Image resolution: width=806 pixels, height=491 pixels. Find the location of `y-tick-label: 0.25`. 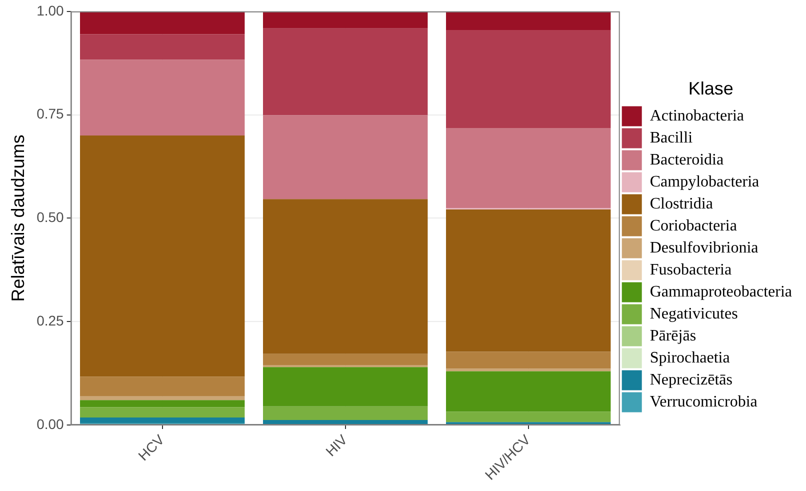

y-tick-label: 0.25 is located at coordinates (50, 320).